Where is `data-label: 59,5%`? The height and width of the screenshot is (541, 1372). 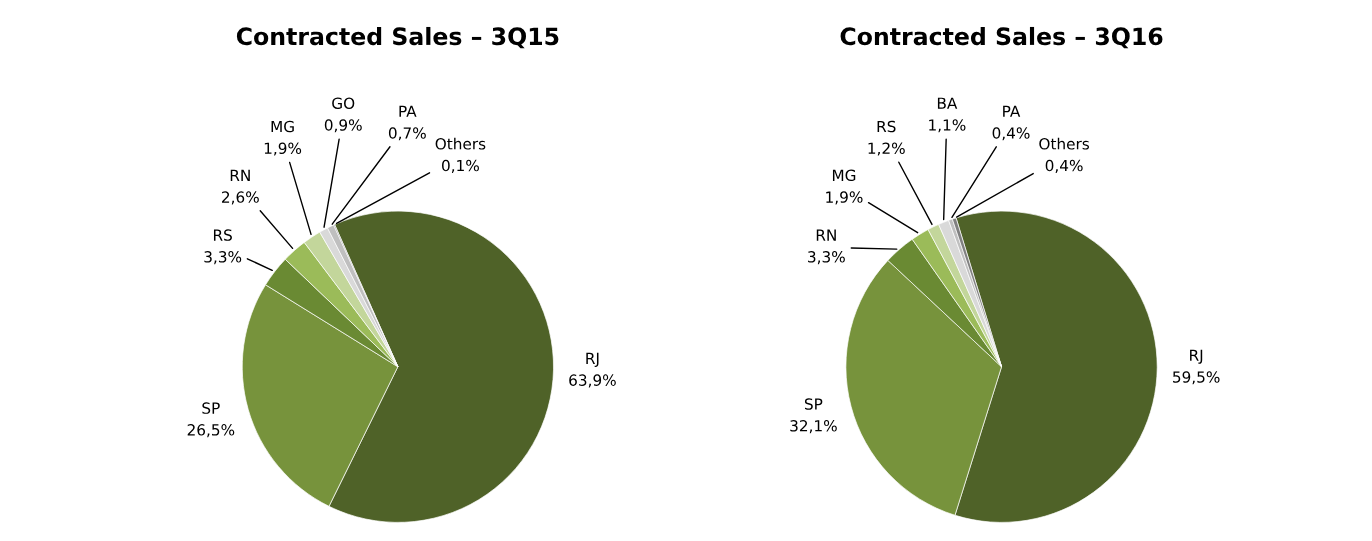
data-label: 59,5% is located at coordinates (1196, 378).